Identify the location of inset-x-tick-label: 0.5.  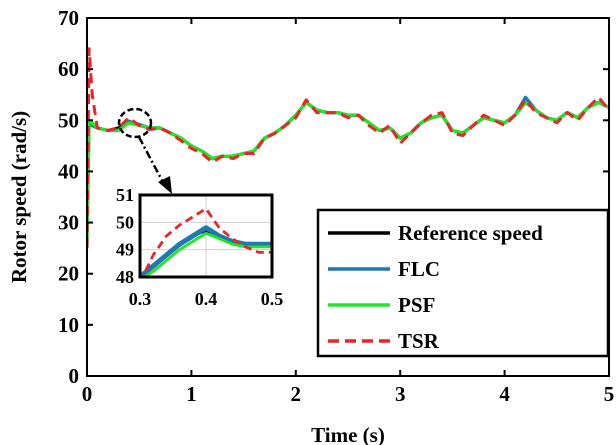
(272, 299).